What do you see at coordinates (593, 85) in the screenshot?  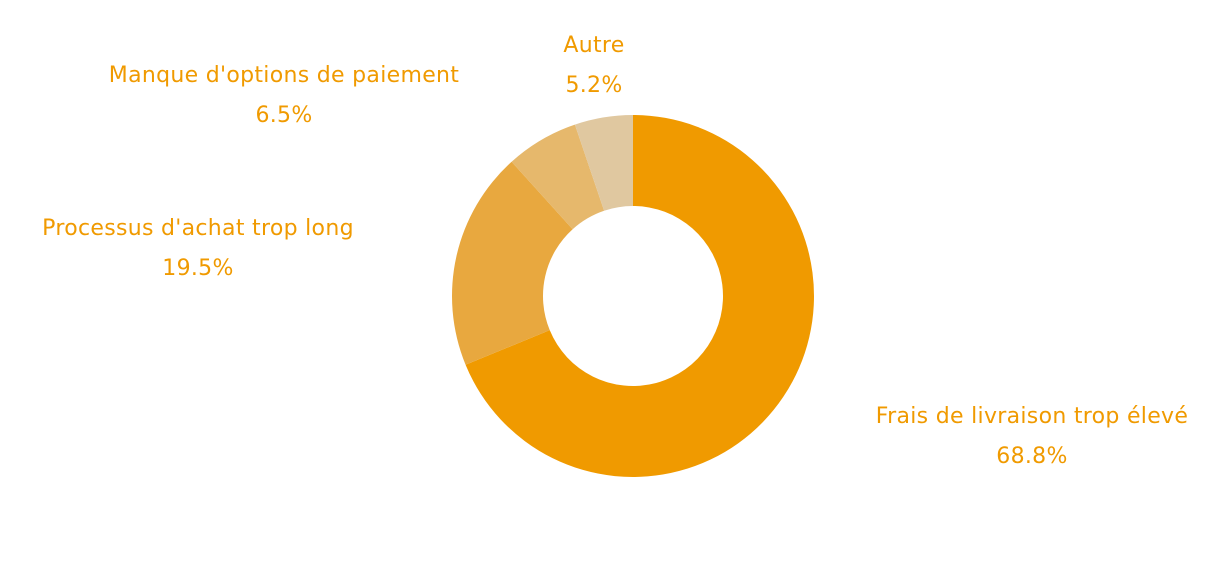 I see `slice-value-label: 5.2%` at bounding box center [593, 85].